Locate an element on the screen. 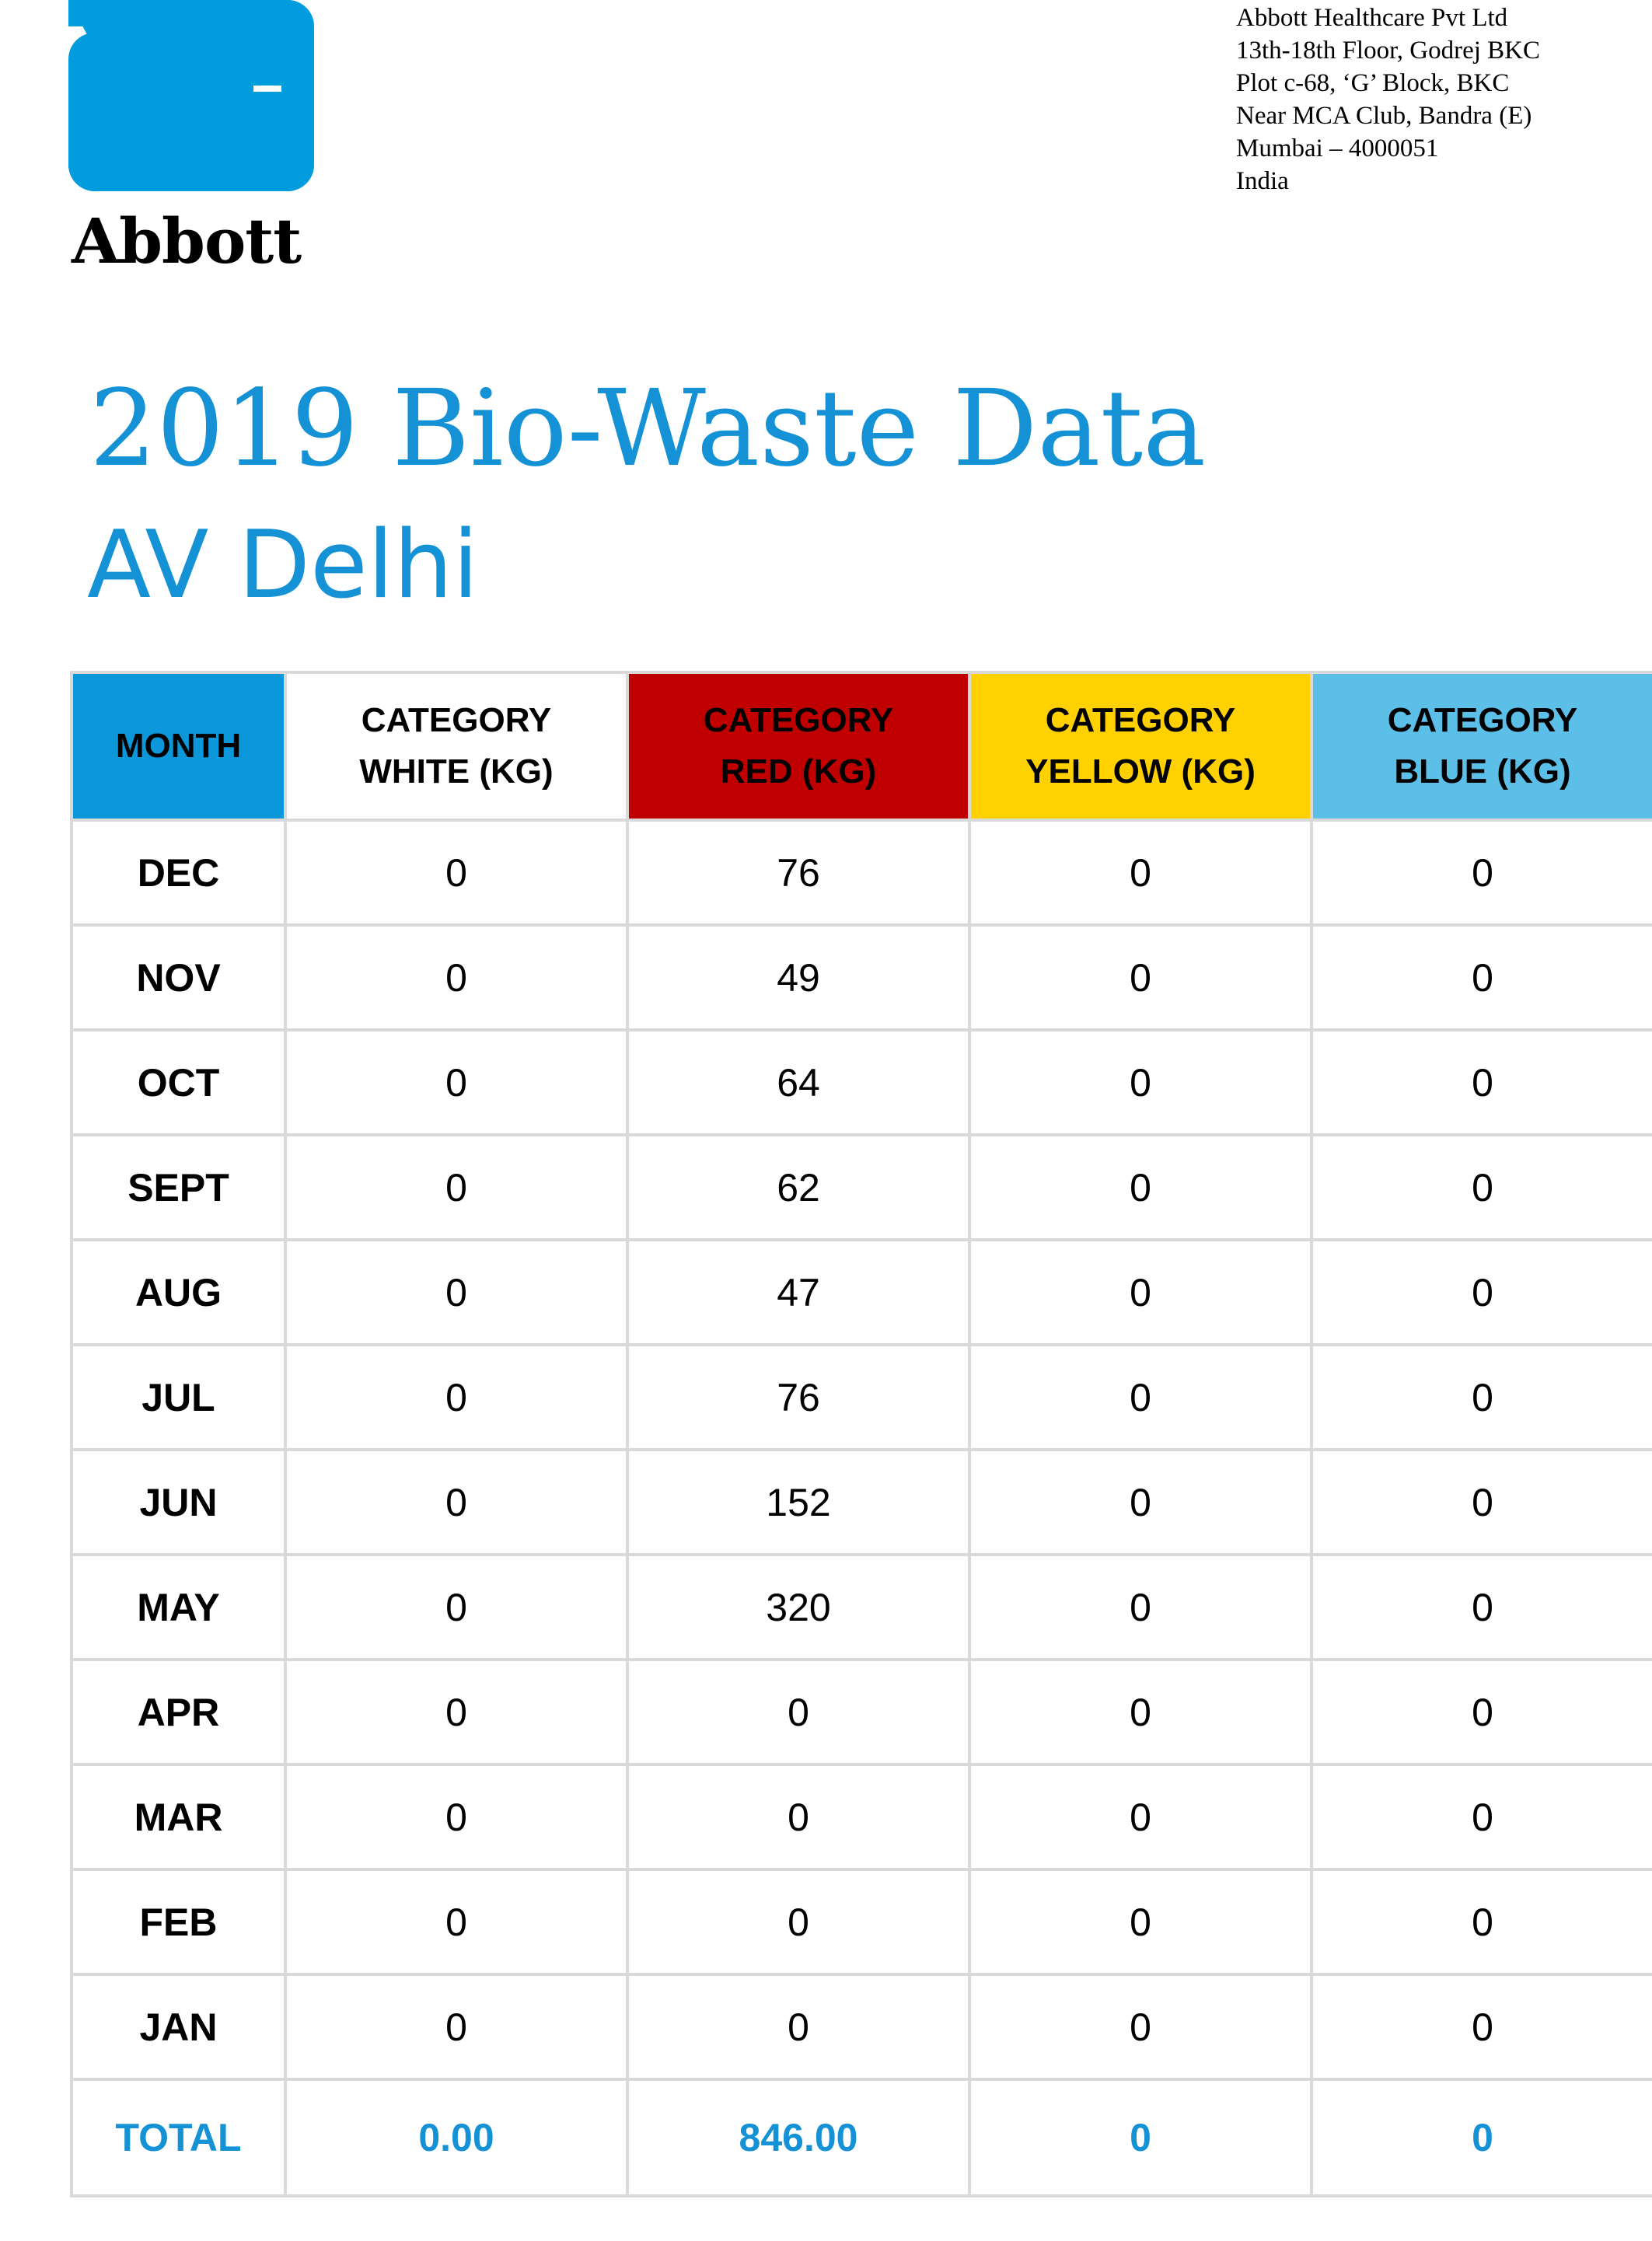 This screenshot has height=2241, width=1652. page-title: 2019 Bio-Waste Data is located at coordinates (648, 429).